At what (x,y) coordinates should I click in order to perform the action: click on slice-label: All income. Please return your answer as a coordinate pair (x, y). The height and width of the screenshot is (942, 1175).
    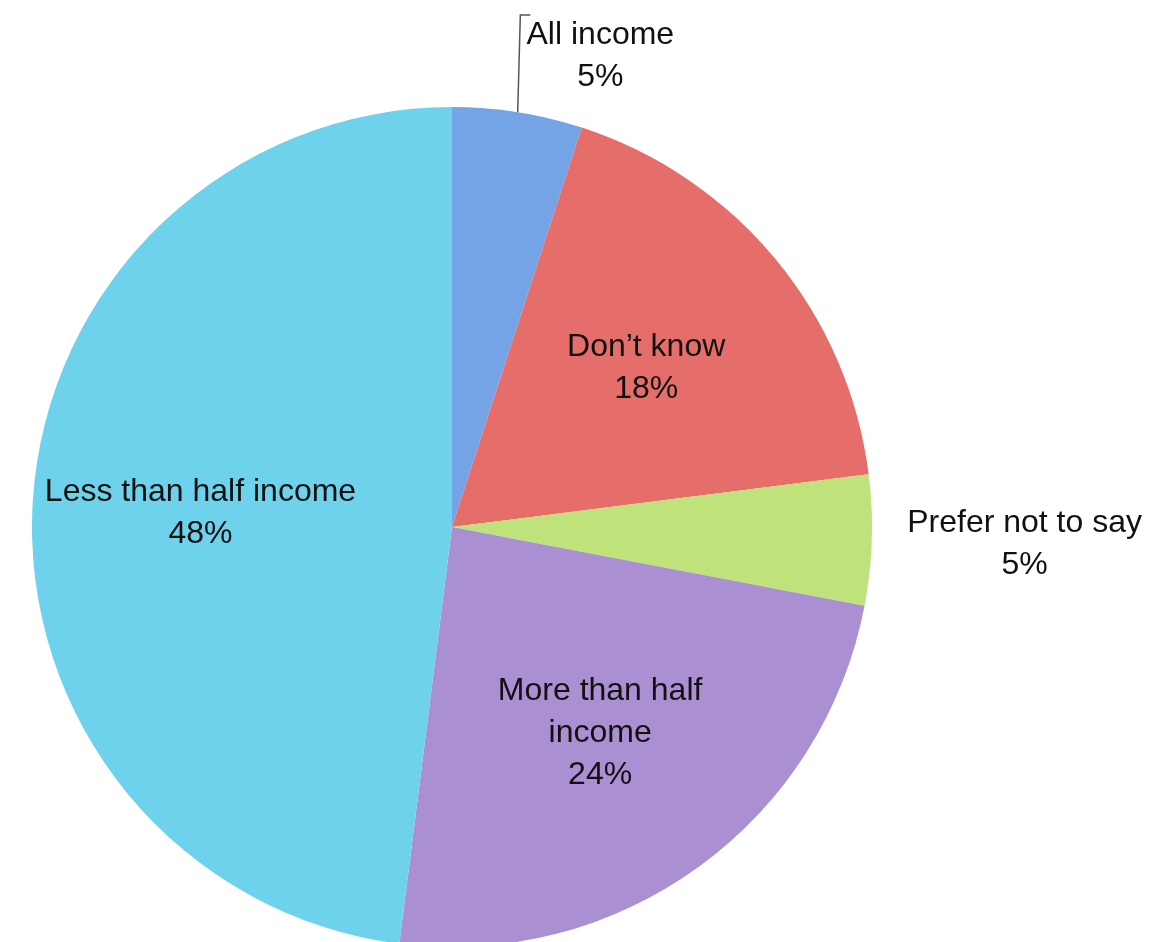
    Looking at the image, I should click on (600, 33).